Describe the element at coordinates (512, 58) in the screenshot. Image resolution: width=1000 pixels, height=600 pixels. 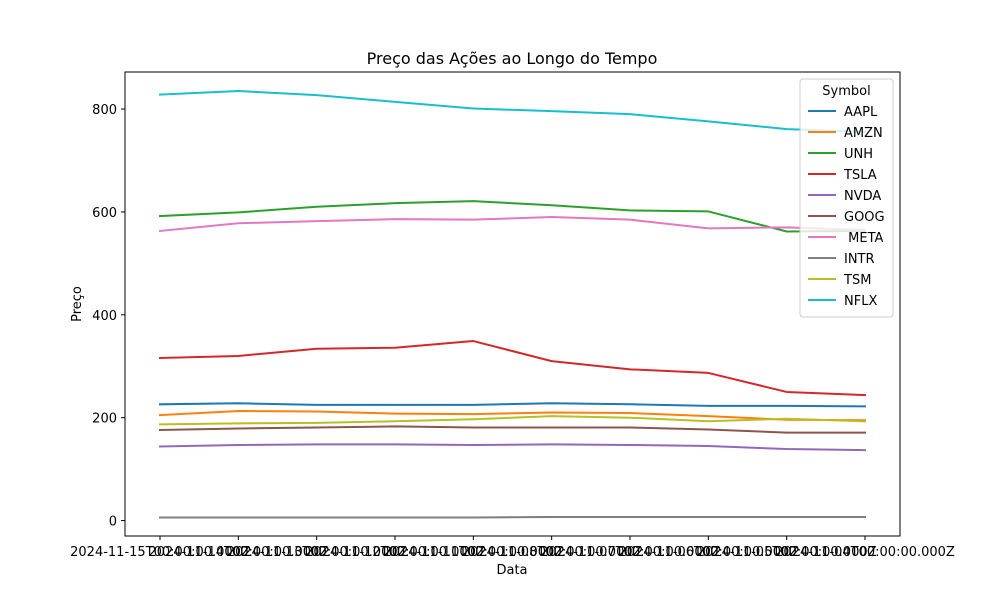
I see `chart-title: Preço das Ações ao Longo do Tempo` at that location.